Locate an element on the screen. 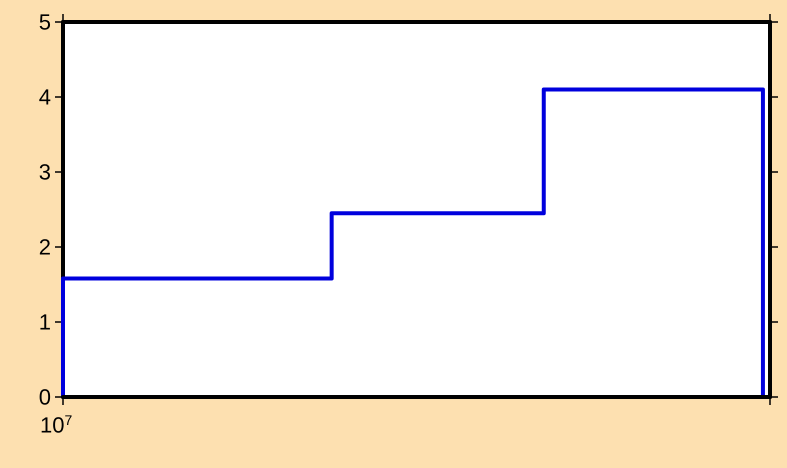 This screenshot has width=787, height=468. y-tick-label: 0 is located at coordinates (44, 397).